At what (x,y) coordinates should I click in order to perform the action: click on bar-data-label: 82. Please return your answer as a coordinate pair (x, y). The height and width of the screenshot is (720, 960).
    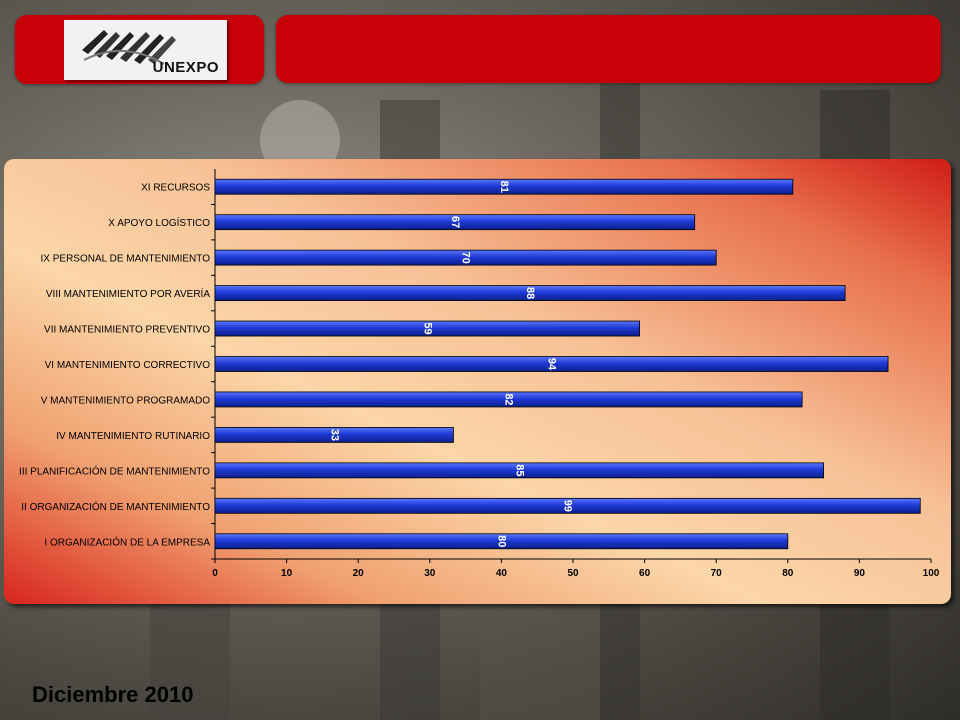
    Looking at the image, I should click on (509, 399).